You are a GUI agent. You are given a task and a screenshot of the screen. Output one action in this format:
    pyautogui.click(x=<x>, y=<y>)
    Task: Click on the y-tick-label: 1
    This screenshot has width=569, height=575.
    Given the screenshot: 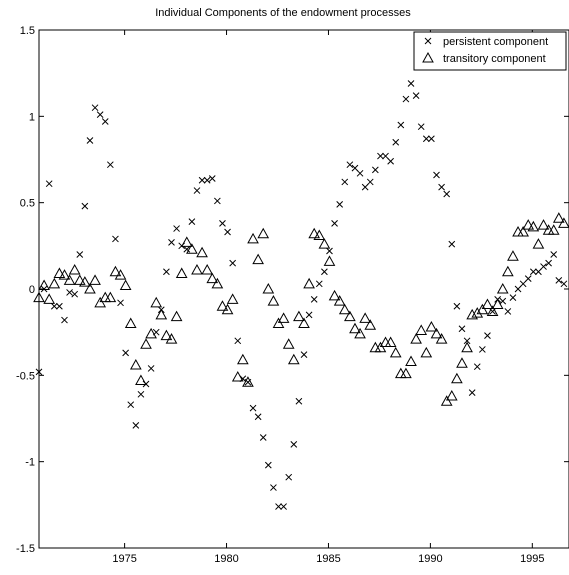 What is the action you would take?
    pyautogui.click(x=32, y=117)
    